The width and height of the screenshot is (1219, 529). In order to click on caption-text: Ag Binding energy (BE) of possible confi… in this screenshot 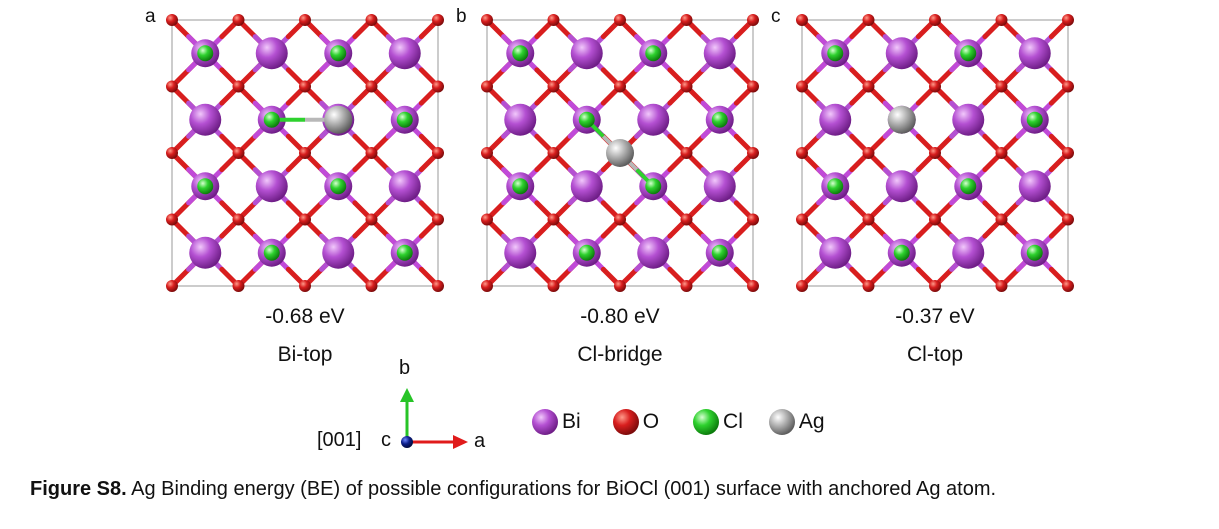, I will do `click(561, 489)`.